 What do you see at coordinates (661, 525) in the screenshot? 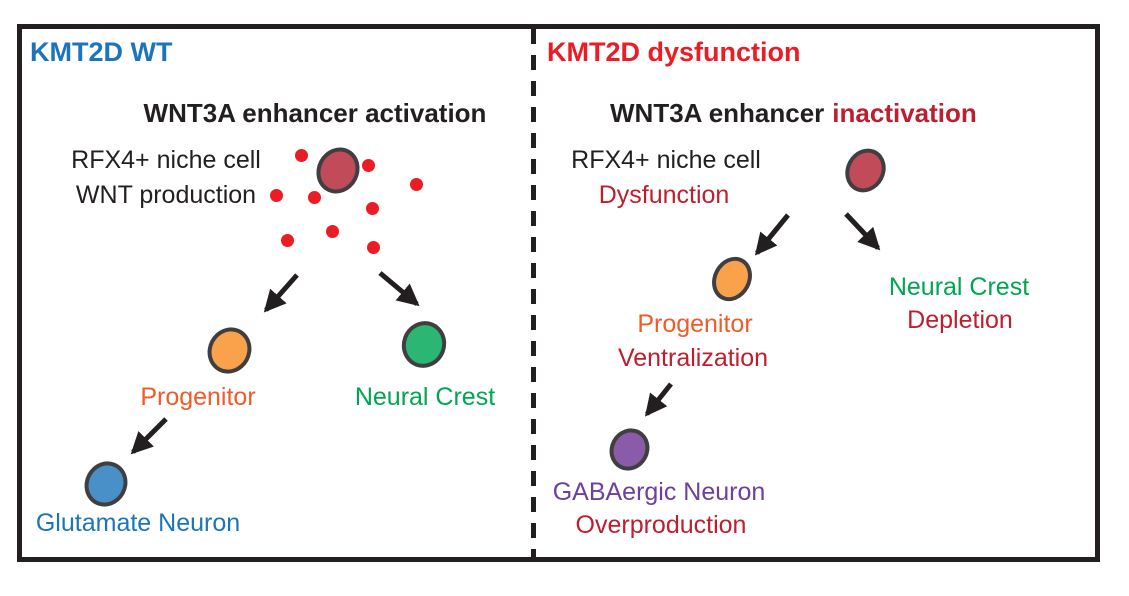
I see `gaba-neuron-status: Overproduction` at bounding box center [661, 525].